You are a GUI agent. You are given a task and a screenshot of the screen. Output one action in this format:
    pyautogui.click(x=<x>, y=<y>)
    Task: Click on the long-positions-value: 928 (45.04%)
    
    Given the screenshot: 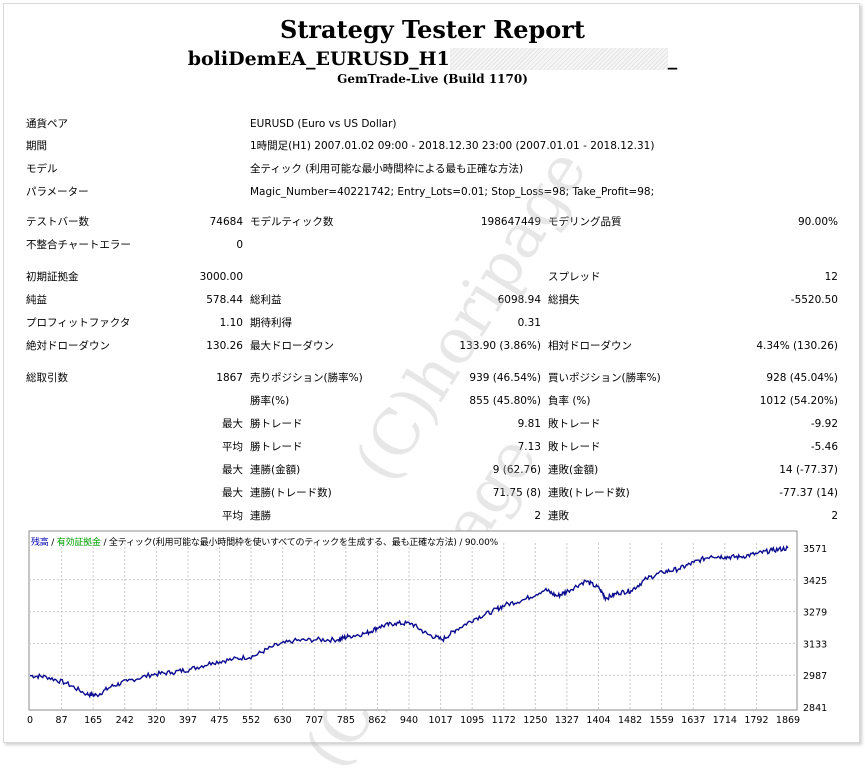 What is the action you would take?
    pyautogui.click(x=802, y=378)
    